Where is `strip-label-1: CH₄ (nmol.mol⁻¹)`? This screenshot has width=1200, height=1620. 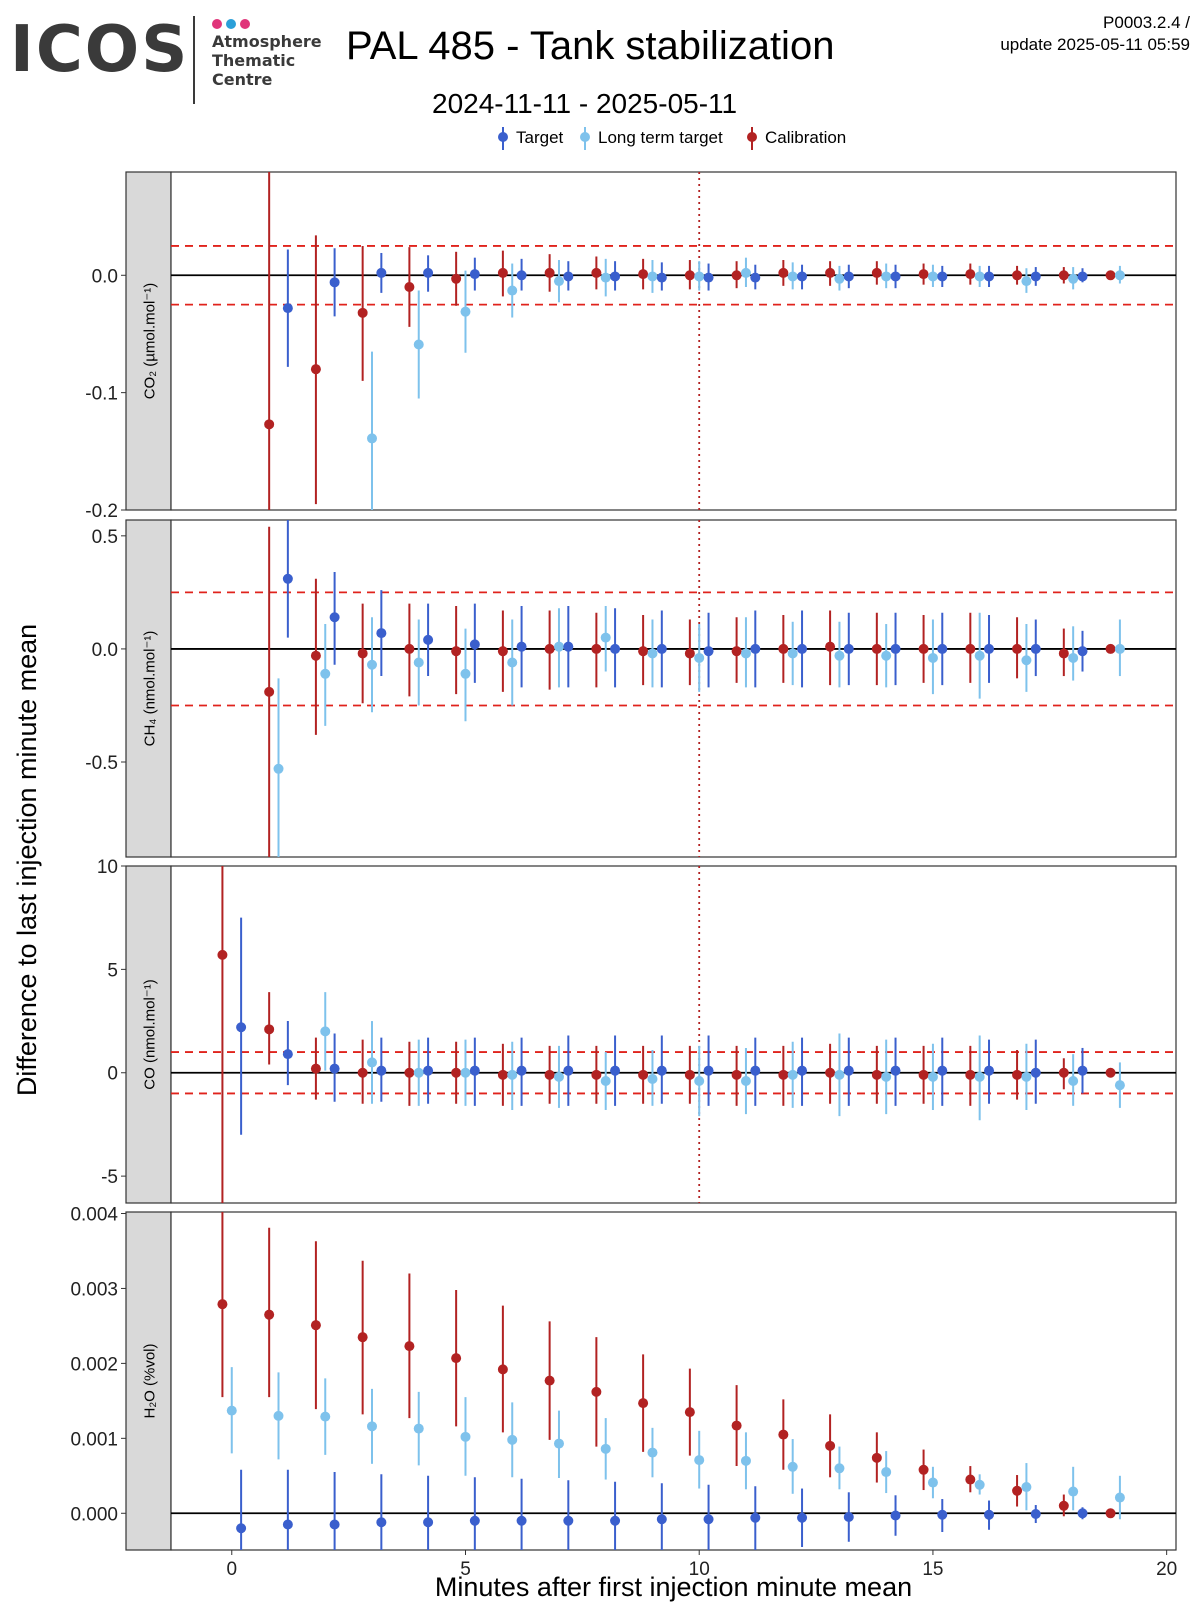 strip-label-1: CH₄ (nmol.mol⁻¹) is located at coordinates (150, 689).